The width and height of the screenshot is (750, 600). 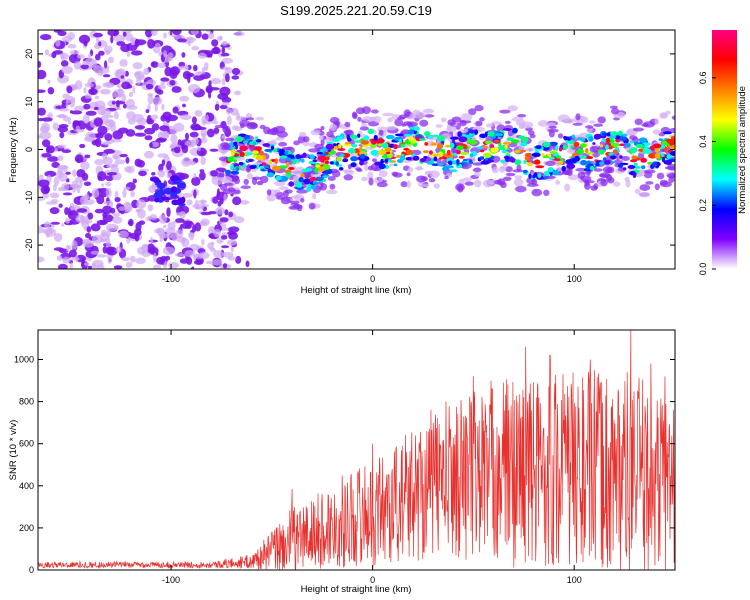 What do you see at coordinates (26, 444) in the screenshot?
I see `y-tick-label: 600` at bounding box center [26, 444].